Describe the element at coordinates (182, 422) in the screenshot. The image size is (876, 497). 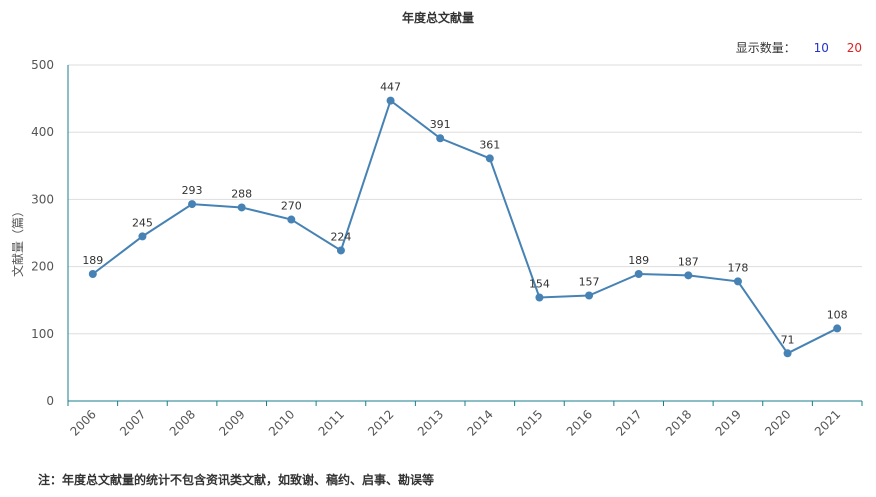
I see `x-tick-label: 2008` at that location.